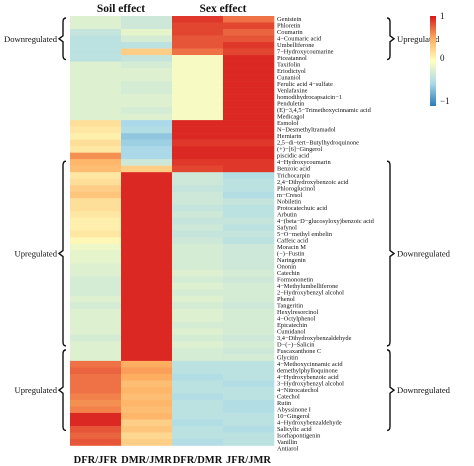 The height and width of the screenshot is (466, 474). I want to click on row-label: Abyssinone I, so click(294, 410).